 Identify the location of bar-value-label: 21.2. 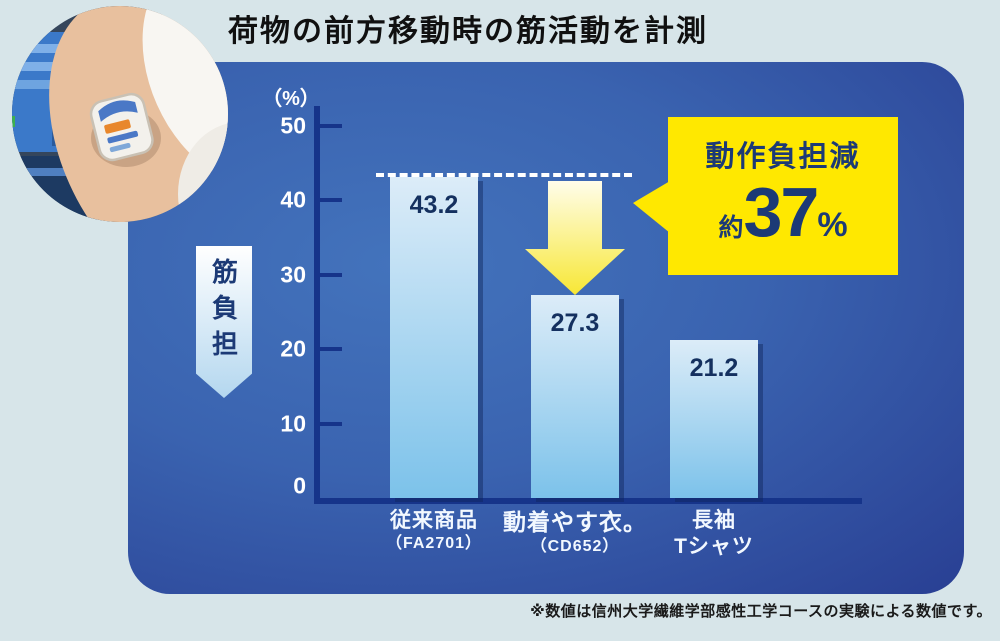
(714, 368).